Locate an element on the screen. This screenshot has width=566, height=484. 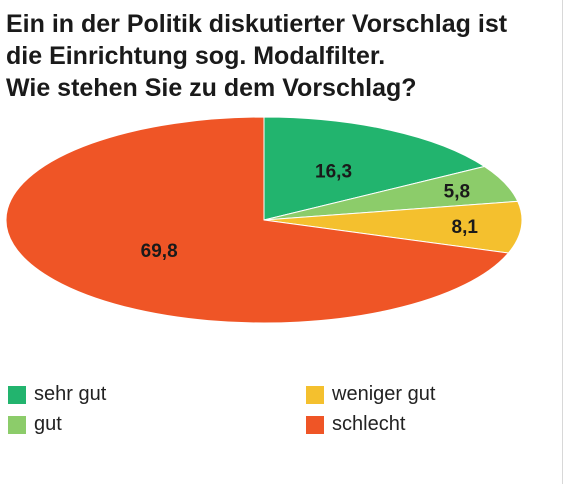
legend-item-schlecht: schlecht is located at coordinates (355, 424).